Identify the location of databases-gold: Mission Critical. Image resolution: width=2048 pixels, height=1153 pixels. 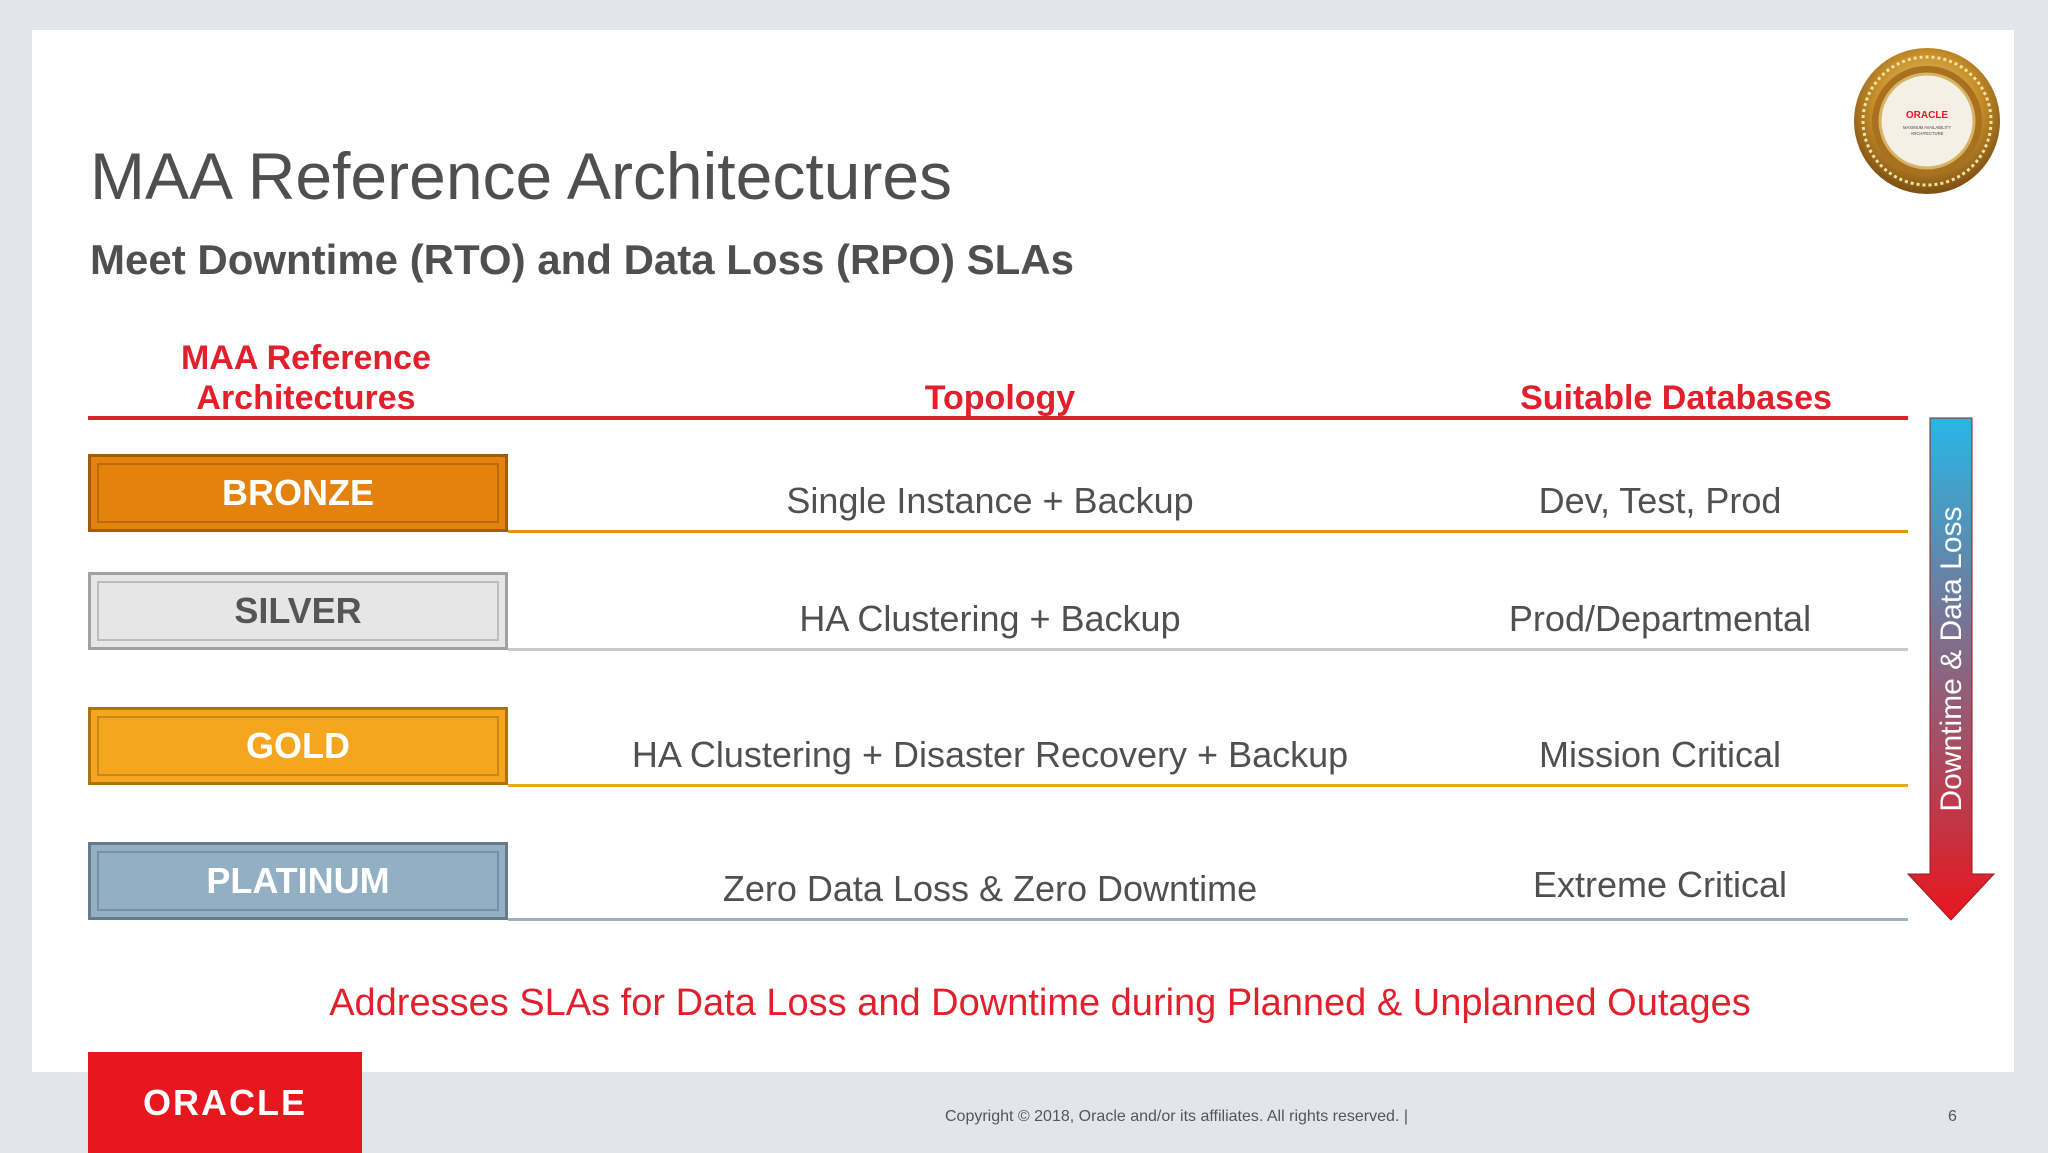
(1660, 754).